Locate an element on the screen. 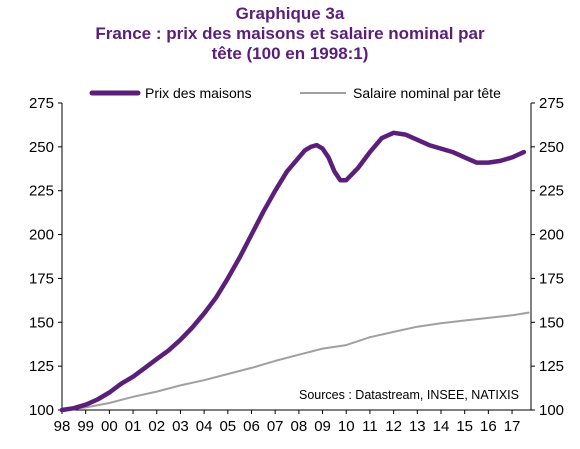 The image size is (580, 449). y-tick-label-right-100: 100 is located at coordinates (551, 410).